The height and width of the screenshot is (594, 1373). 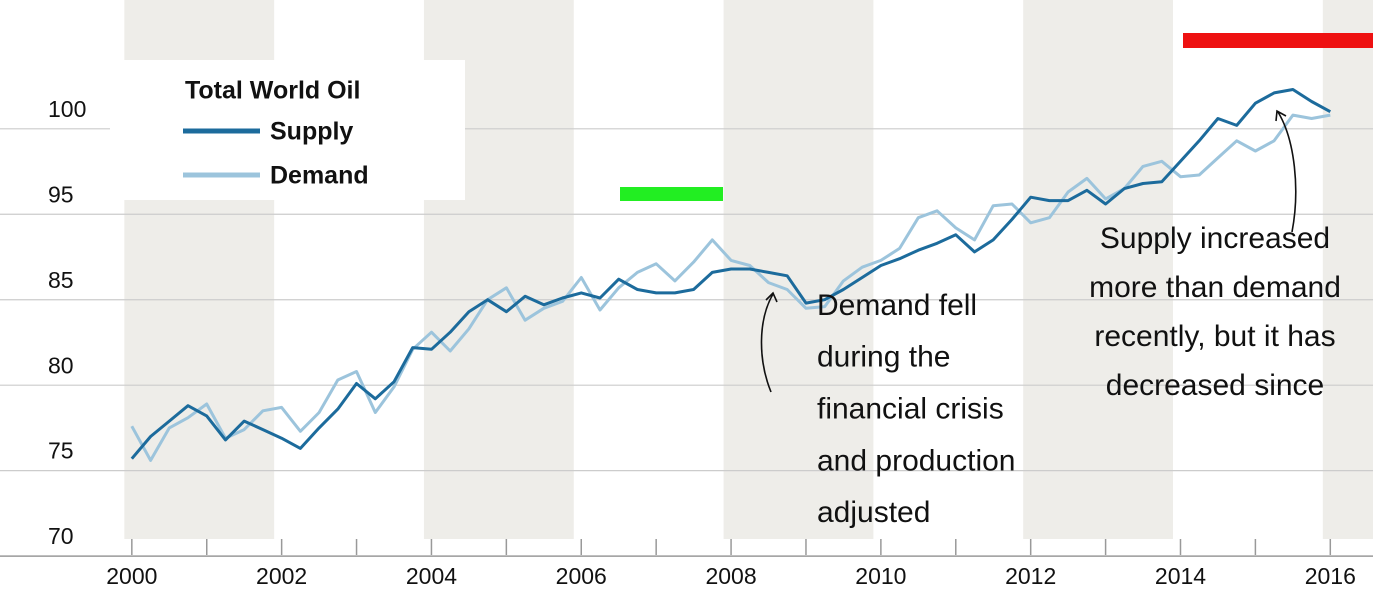 I want to click on x-tick-label: 2000, so click(x=131, y=576).